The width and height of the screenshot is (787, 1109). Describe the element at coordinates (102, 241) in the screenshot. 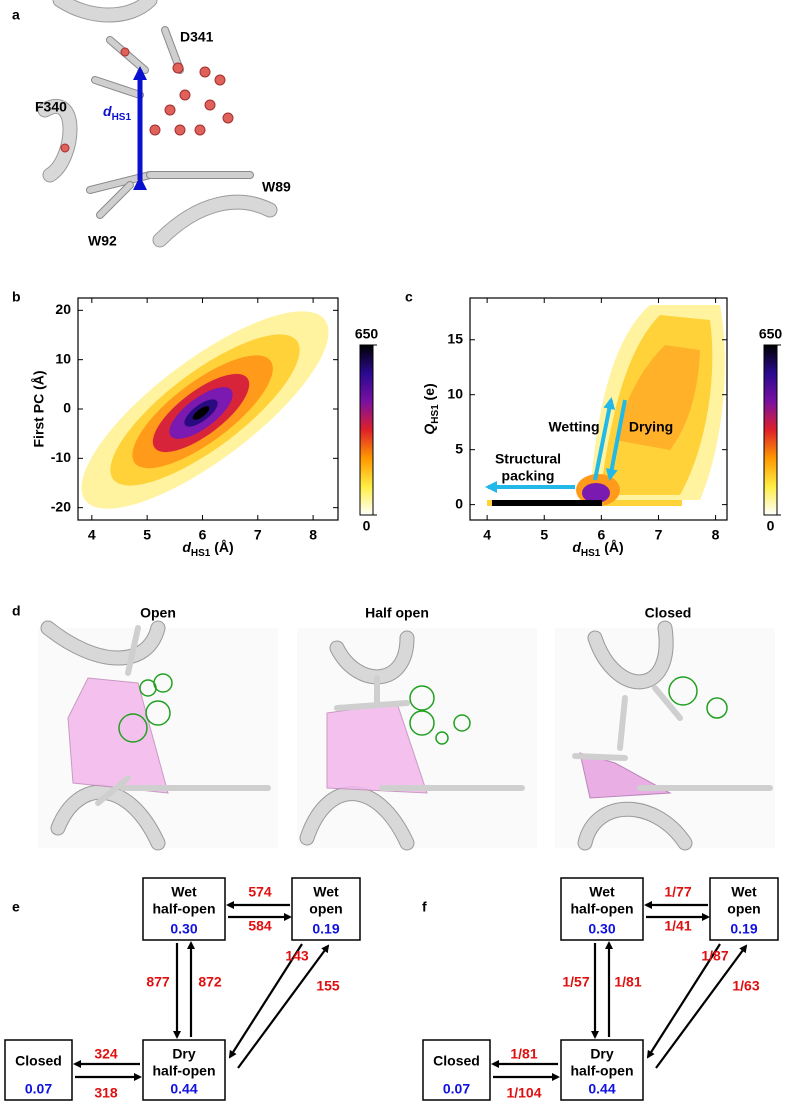

I see `residue-label: W92` at that location.